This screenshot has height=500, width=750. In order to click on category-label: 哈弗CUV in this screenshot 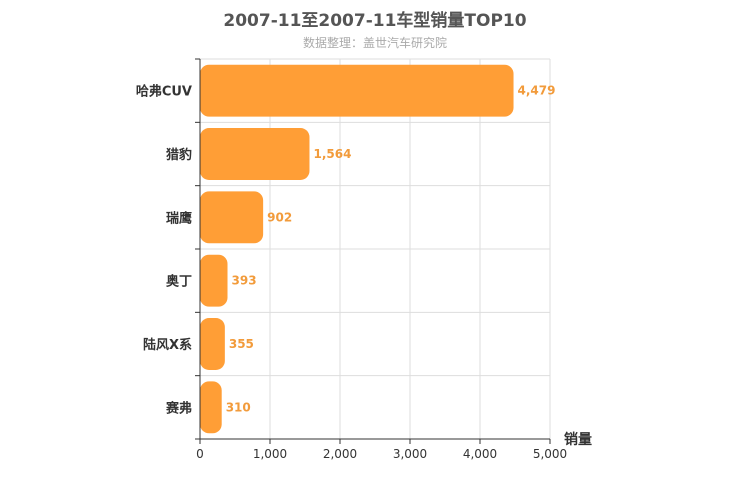, I will do `click(164, 92)`.